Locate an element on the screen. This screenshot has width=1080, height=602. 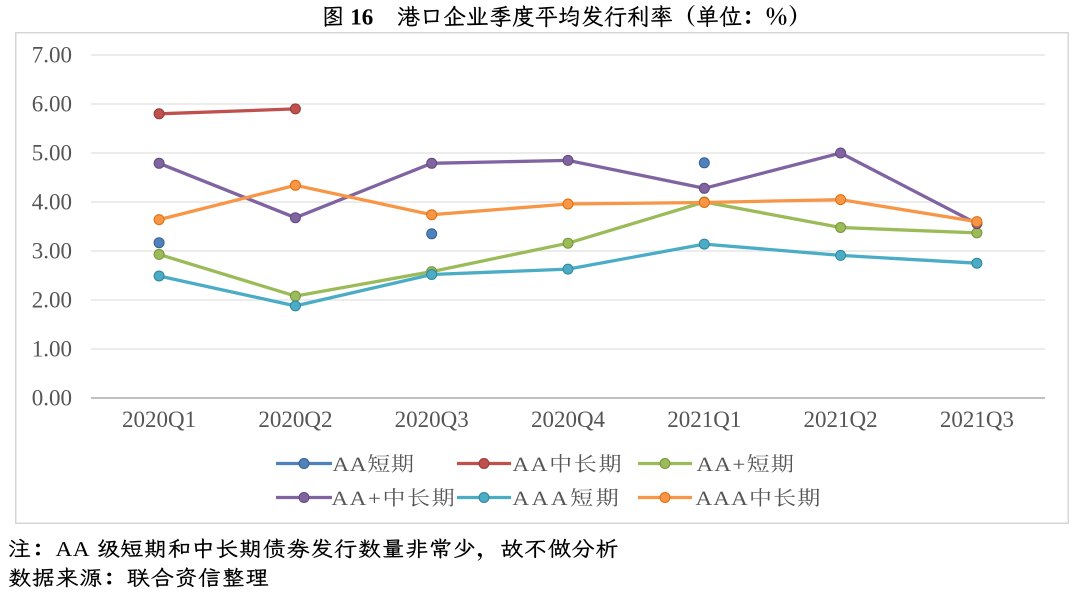
svg-text: 3.00 is located at coordinates (52, 251).